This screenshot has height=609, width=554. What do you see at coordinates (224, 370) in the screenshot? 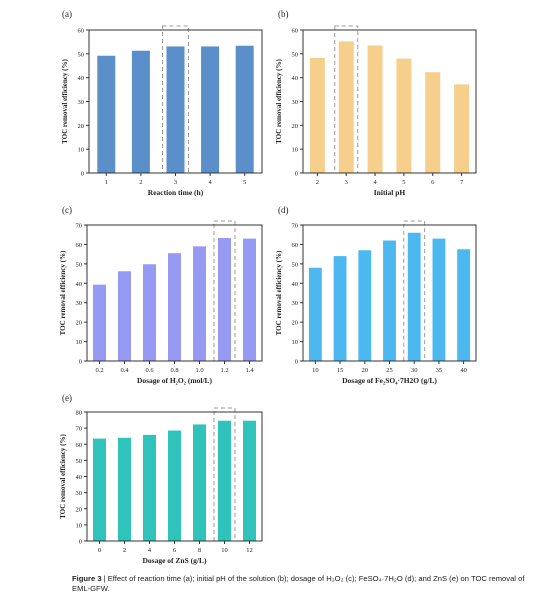
I see `x-tick-label: 1.2` at bounding box center [224, 370].